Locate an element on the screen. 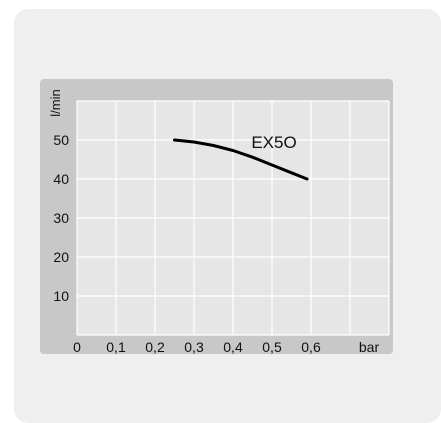  x-axis-label: bar is located at coordinates (369, 347).